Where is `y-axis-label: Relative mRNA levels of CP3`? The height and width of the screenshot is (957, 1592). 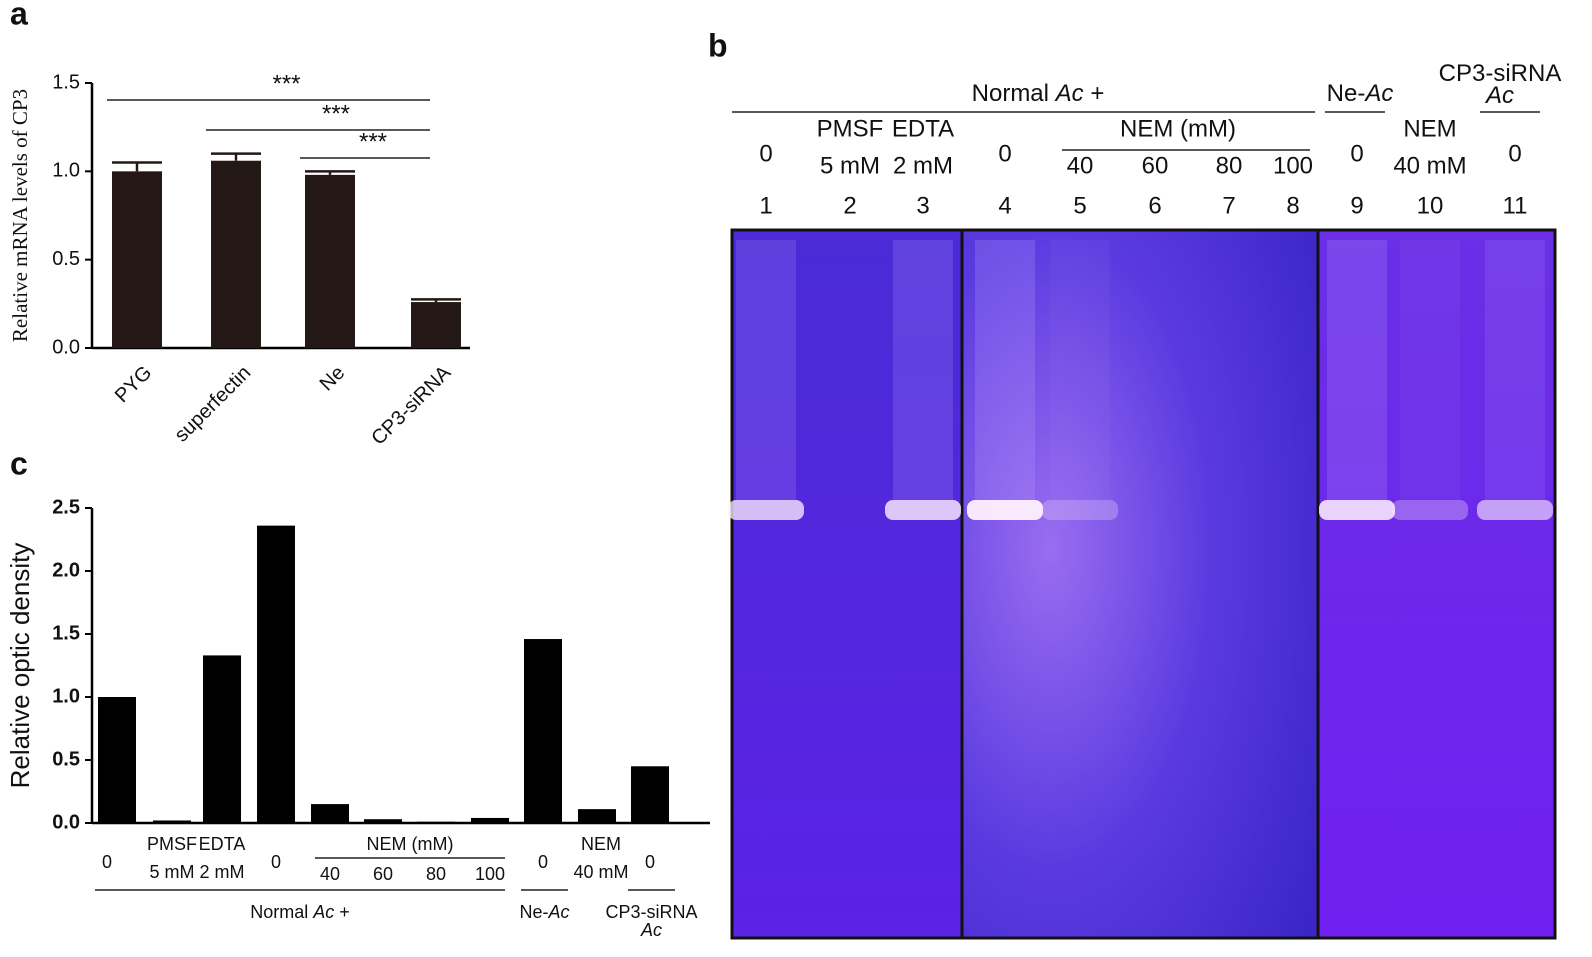
y-axis-label: Relative mRNA levels of CP3 is located at coordinates (20, 215).